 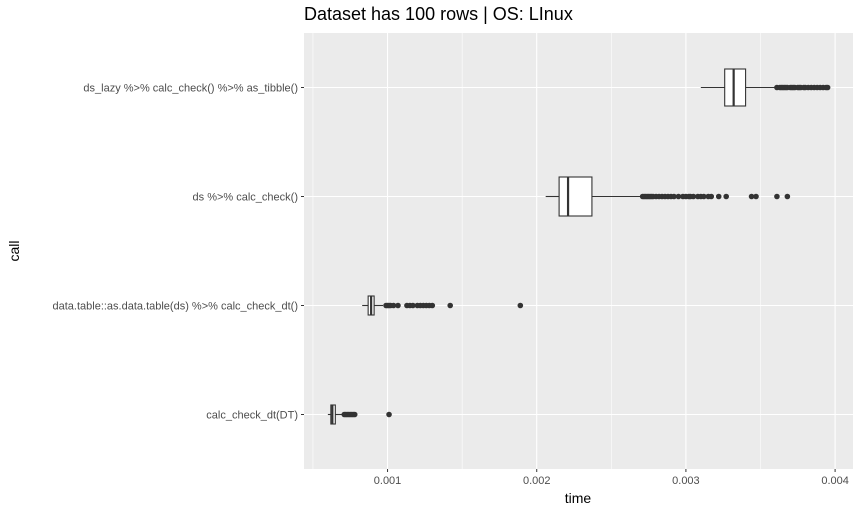 What do you see at coordinates (252, 416) in the screenshot?
I see `y-tick-label: calc_check_dt(DT)` at bounding box center [252, 416].